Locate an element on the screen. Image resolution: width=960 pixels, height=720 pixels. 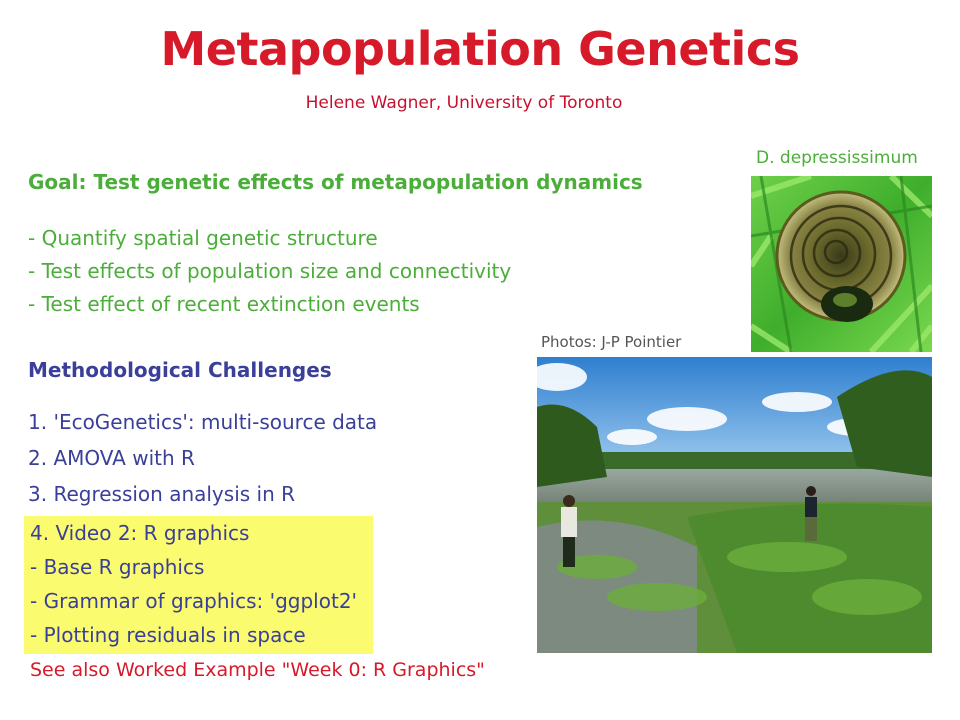
slide-author: Helene Wagner, University of Toronto is located at coordinates (464, 103).